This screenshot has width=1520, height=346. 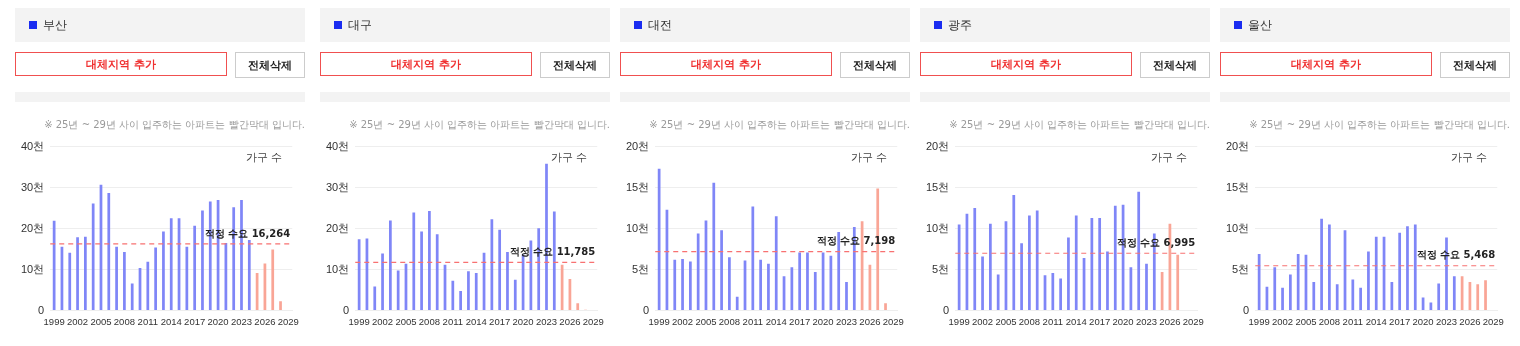 I want to click on y-tick-label: 40천, so click(x=32, y=145).